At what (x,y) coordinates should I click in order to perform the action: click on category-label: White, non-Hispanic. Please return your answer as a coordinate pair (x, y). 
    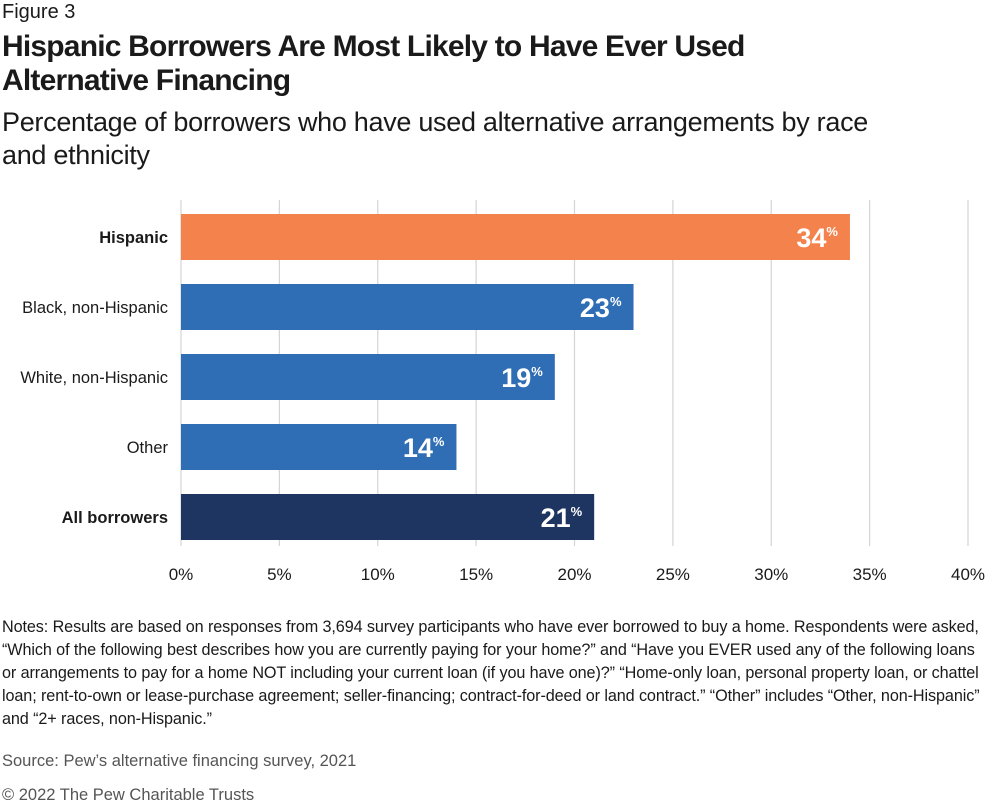
    Looking at the image, I should click on (94, 378).